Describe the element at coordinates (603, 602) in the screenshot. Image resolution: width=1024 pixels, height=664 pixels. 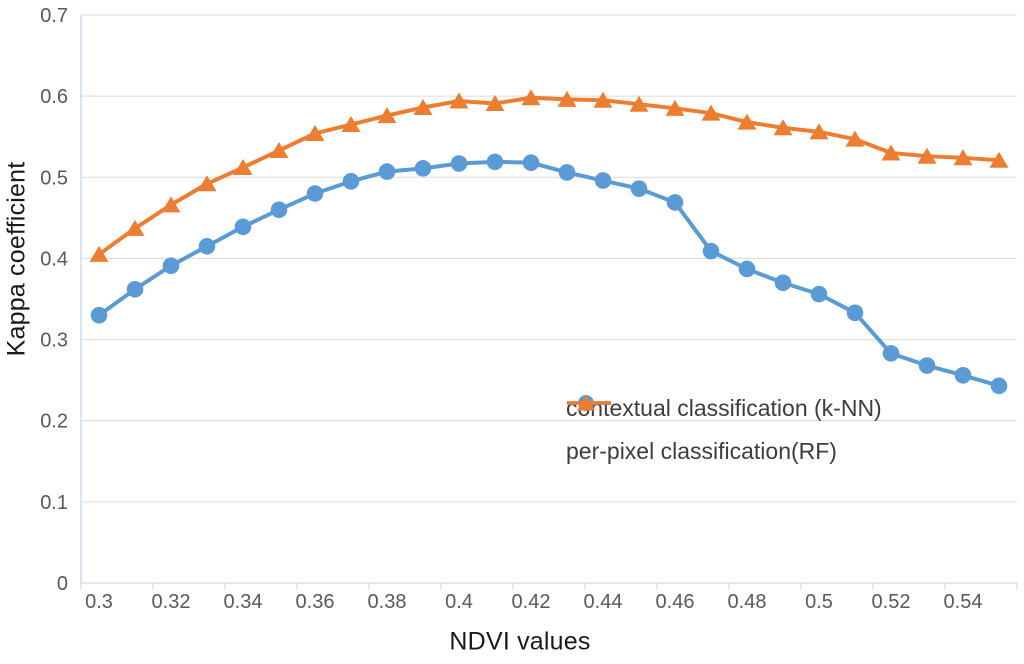
I see `x-tick-label: 0.44` at that location.